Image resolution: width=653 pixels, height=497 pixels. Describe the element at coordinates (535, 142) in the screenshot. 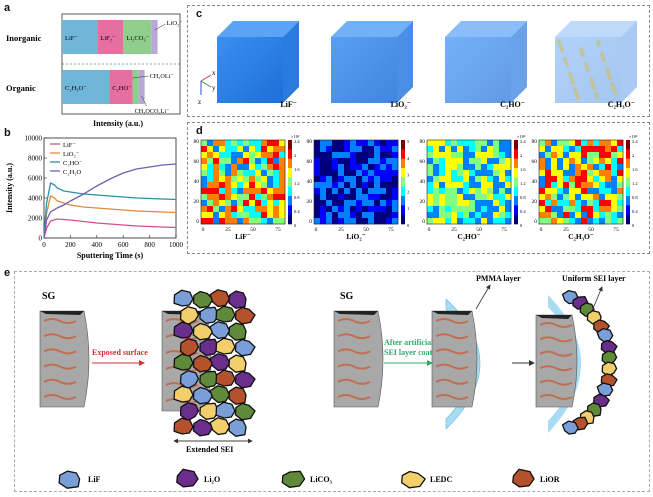

I see `map-y-tick: 80` at that location.